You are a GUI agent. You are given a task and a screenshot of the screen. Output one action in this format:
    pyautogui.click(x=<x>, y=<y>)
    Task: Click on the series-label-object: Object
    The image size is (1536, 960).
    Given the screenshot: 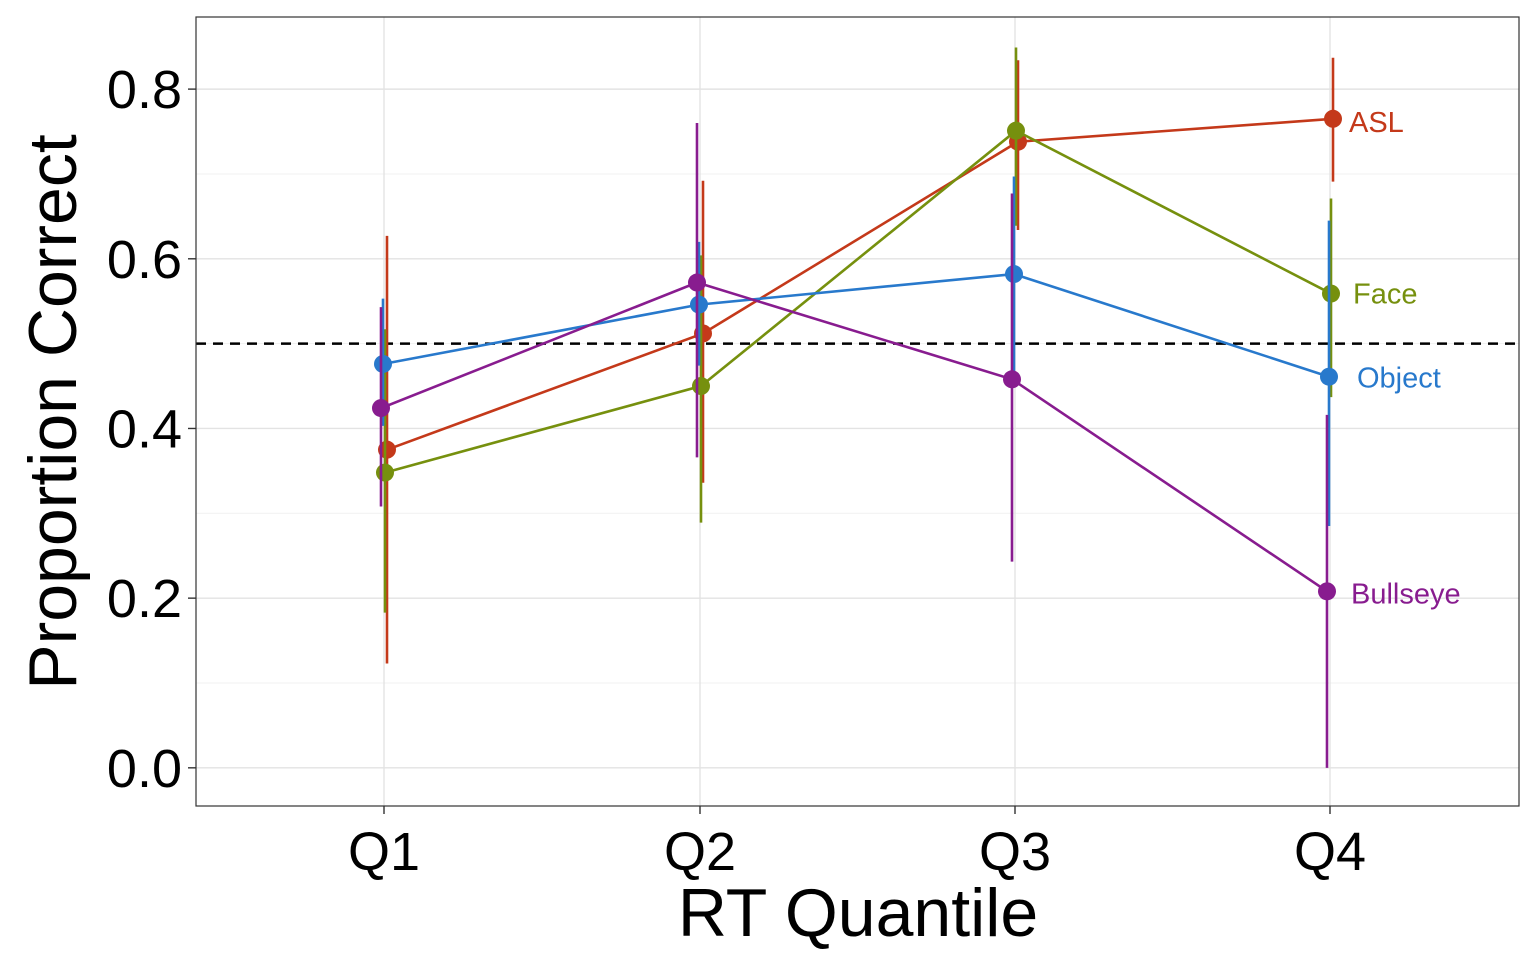 What is the action you would take?
    pyautogui.click(x=1399, y=379)
    